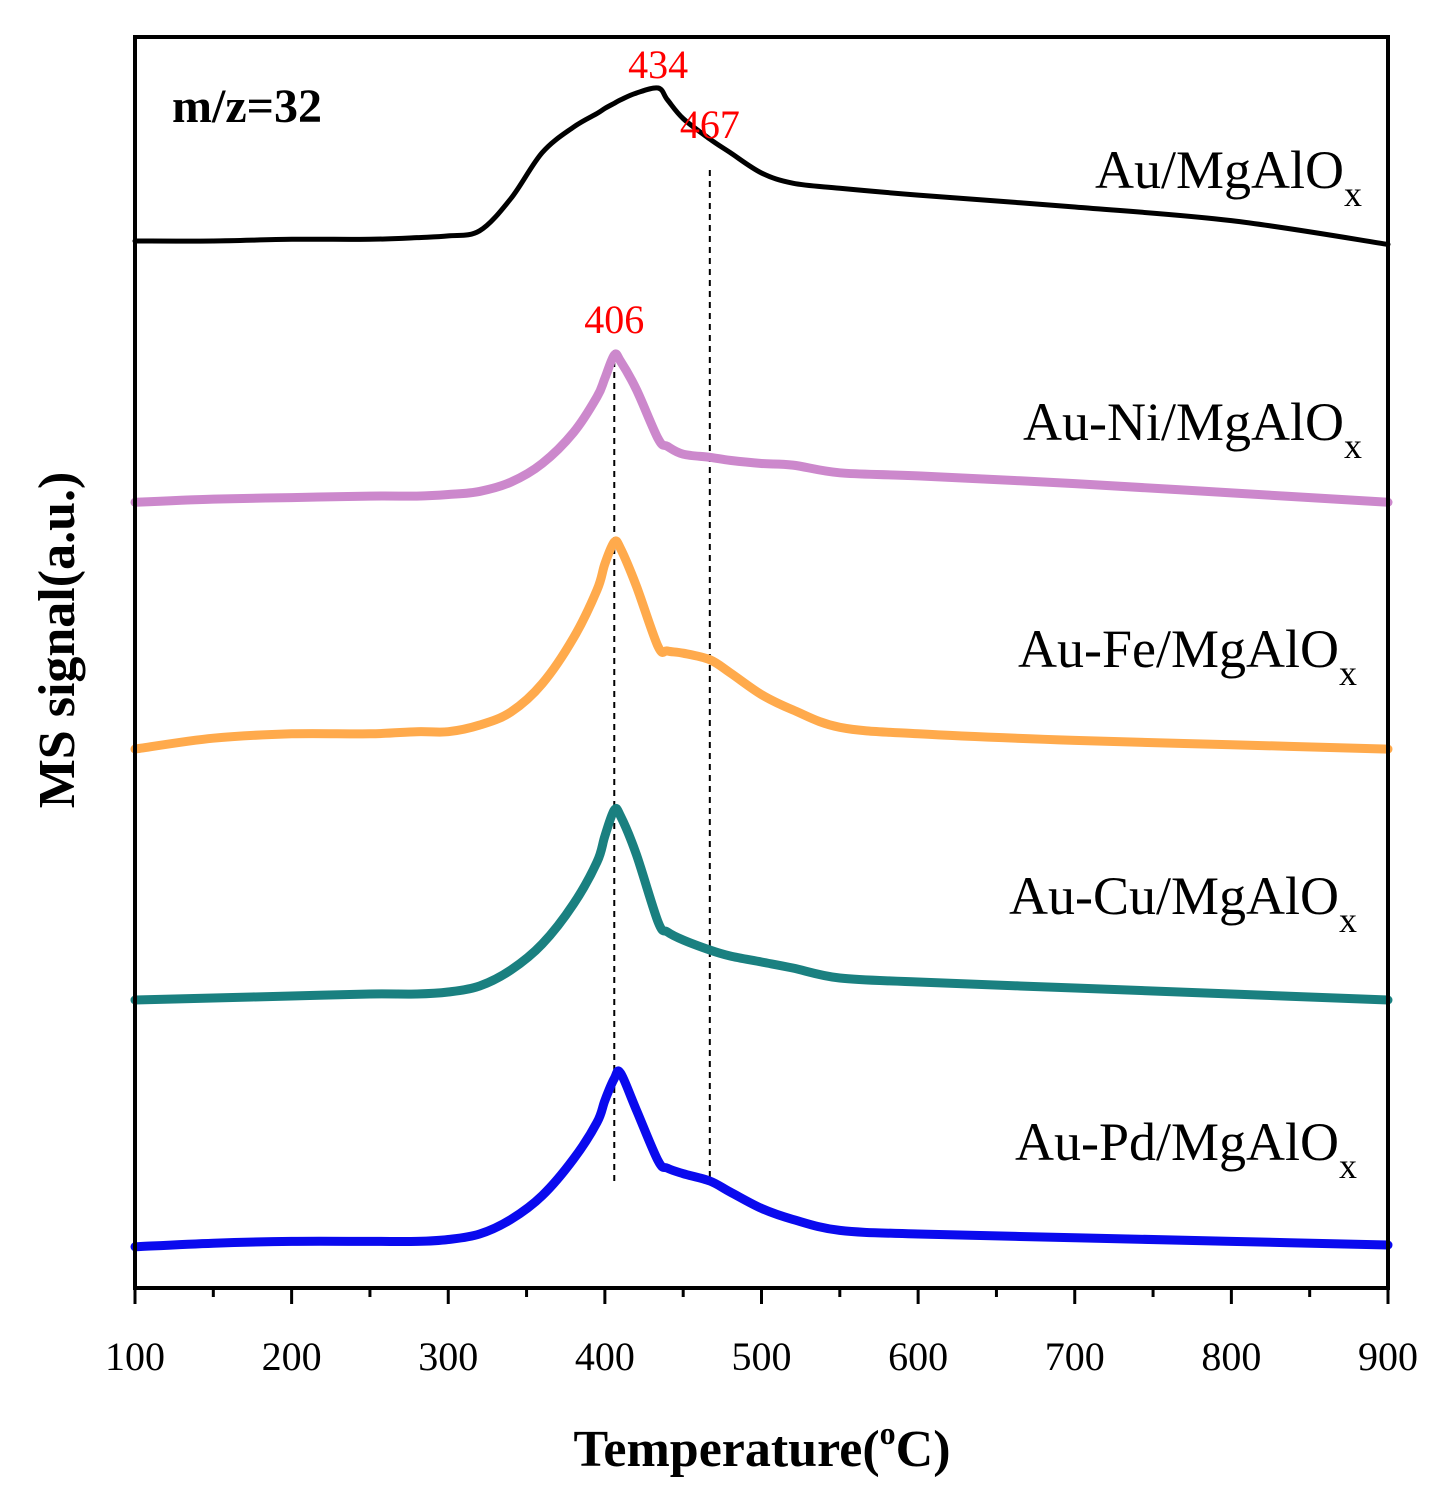  I want to click on x-axis: 100 200 300 400 500 600 700 800 900, so click(761, 1333).